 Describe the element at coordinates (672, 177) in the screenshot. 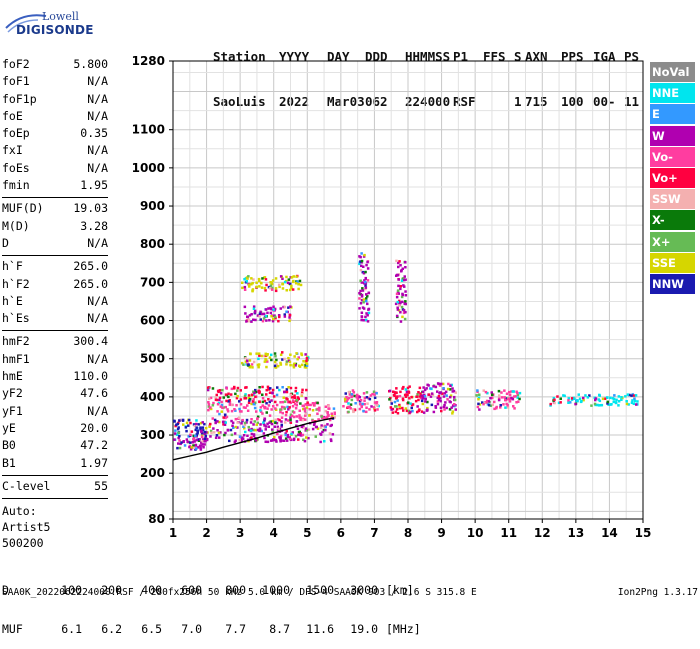

I see `legend-item-vo: Vo+` at that location.